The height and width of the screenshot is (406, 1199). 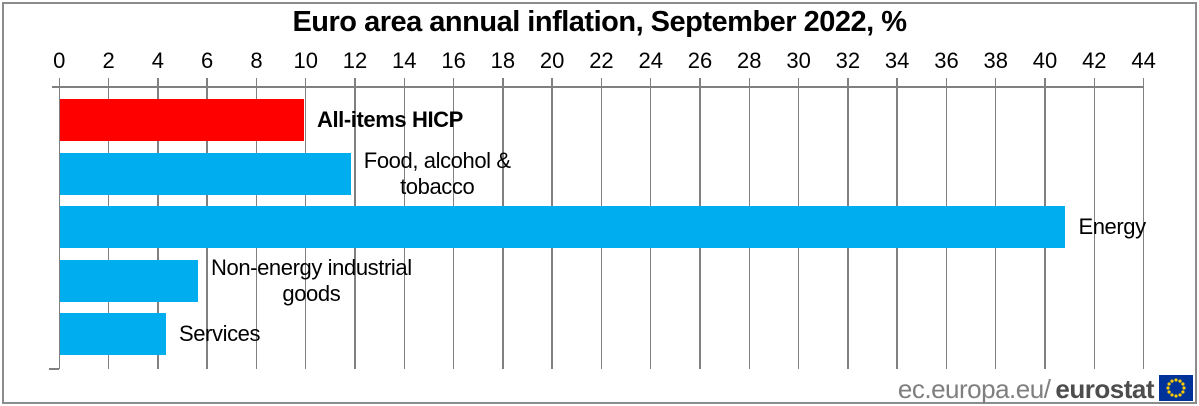 I want to click on x-tick-label: 24, so click(x=650, y=60).